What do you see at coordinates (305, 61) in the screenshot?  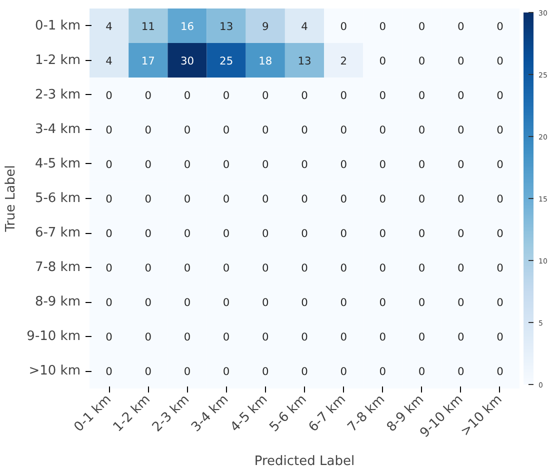 I see `data-label: 13` at bounding box center [305, 61].